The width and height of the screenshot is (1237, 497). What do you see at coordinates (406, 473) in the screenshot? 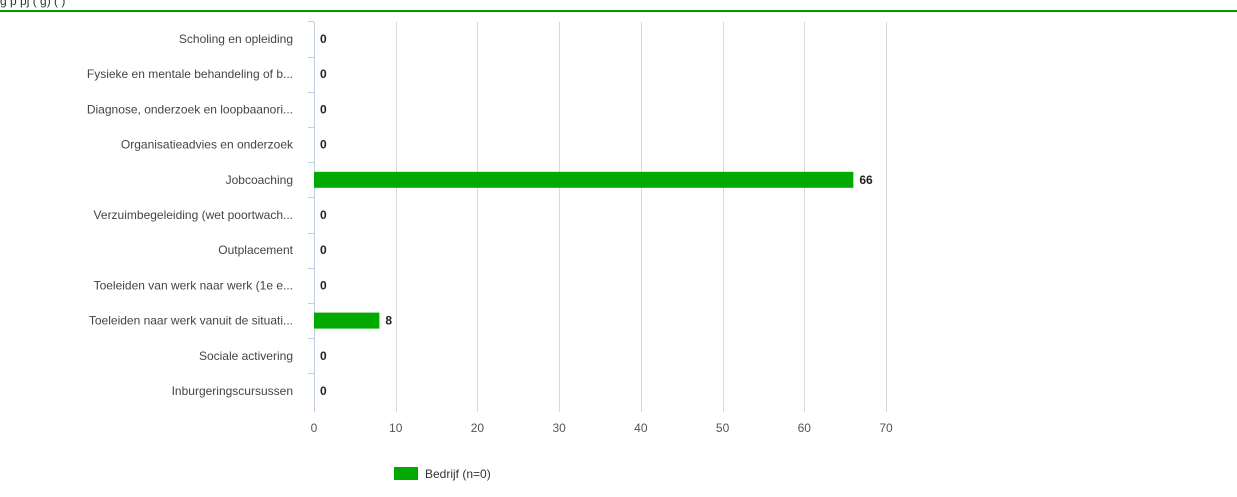
I see `legend-swatch` at bounding box center [406, 473].